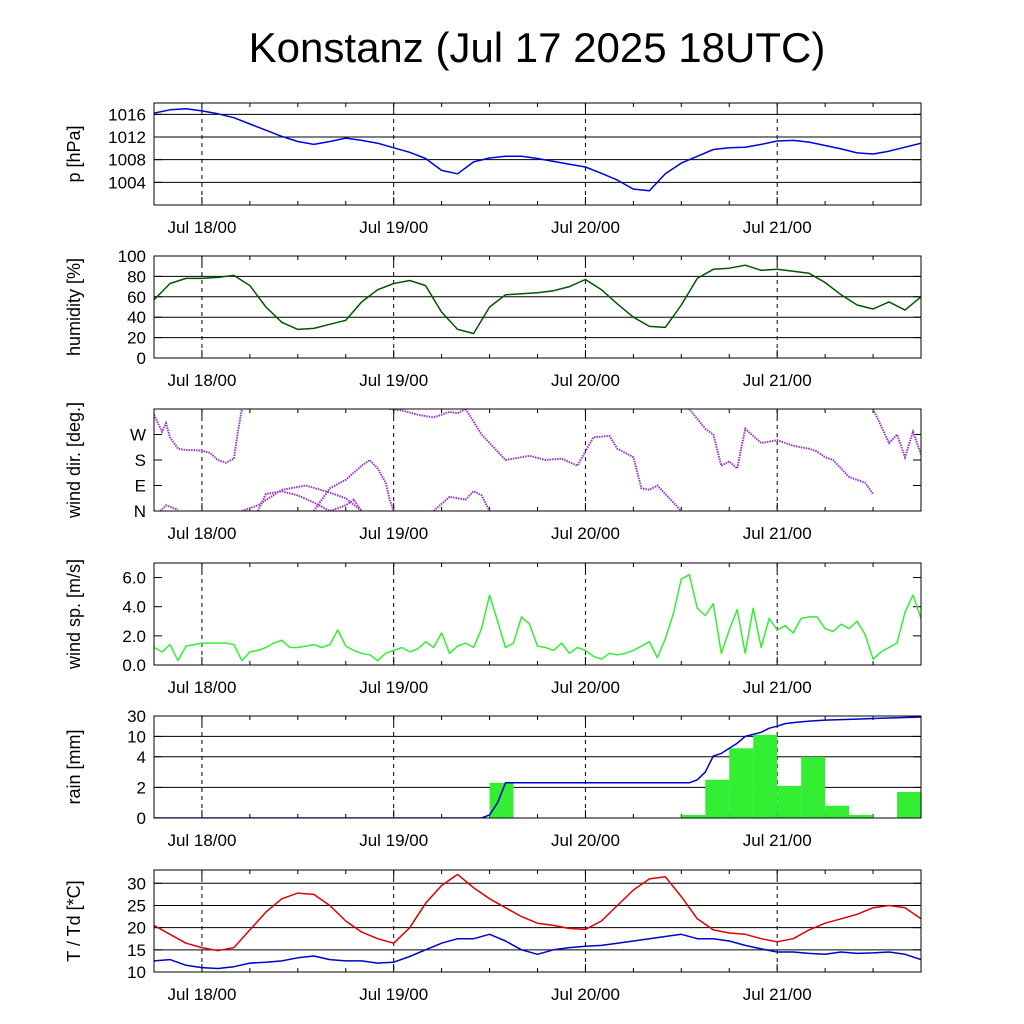  I want to click on y-tick-label: 100, so click(132, 256).